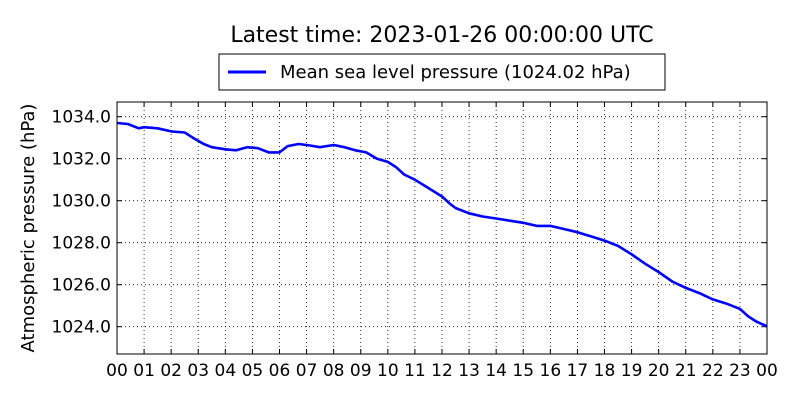 The image size is (800, 400). What do you see at coordinates (334, 371) in the screenshot?
I see `x-tick-label: 08` at bounding box center [334, 371].